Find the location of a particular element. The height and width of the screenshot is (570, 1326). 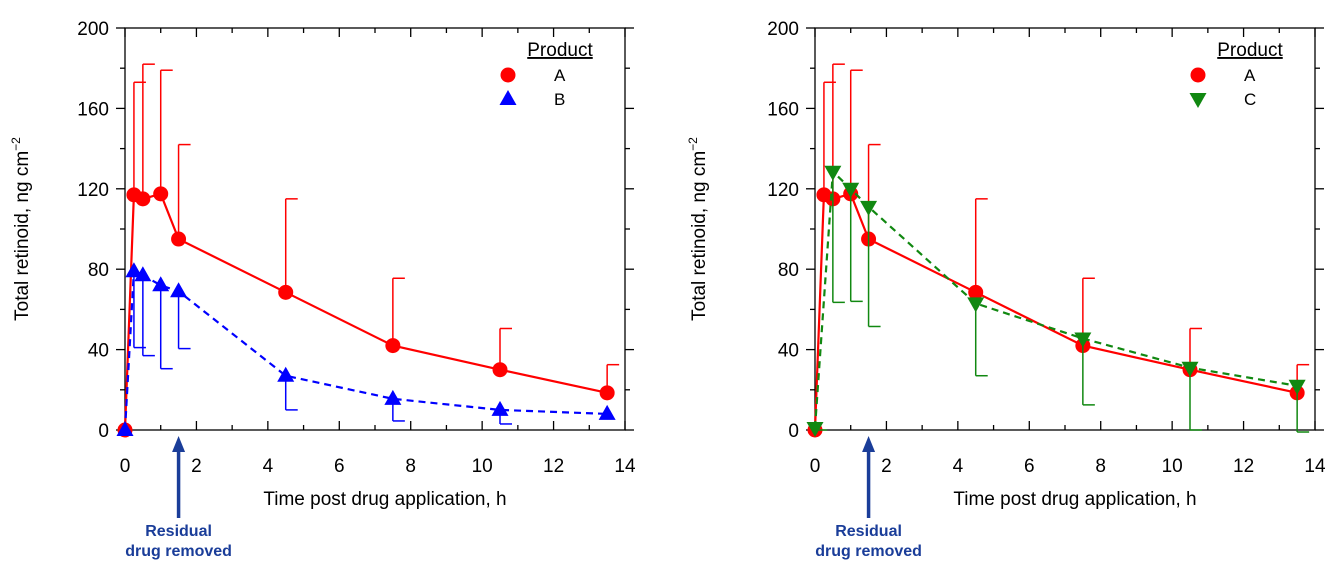

series-line is located at coordinates (365, 350).